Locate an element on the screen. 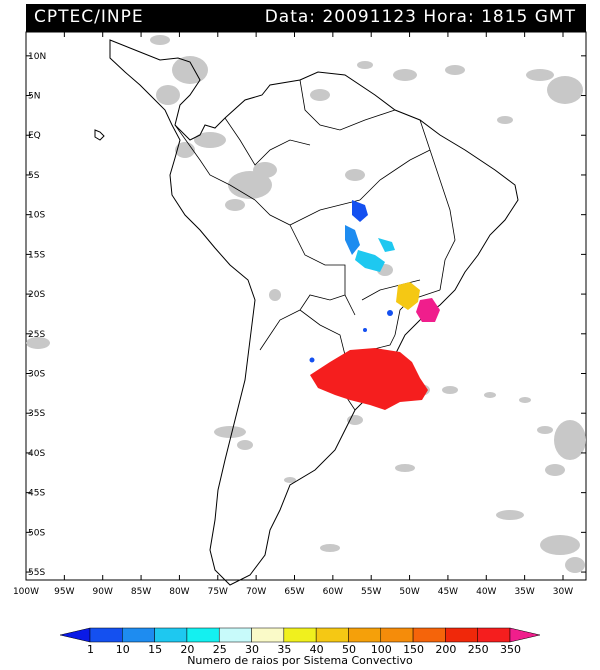 The image size is (600, 670). lat-label: 10N is located at coordinates (37, 57).